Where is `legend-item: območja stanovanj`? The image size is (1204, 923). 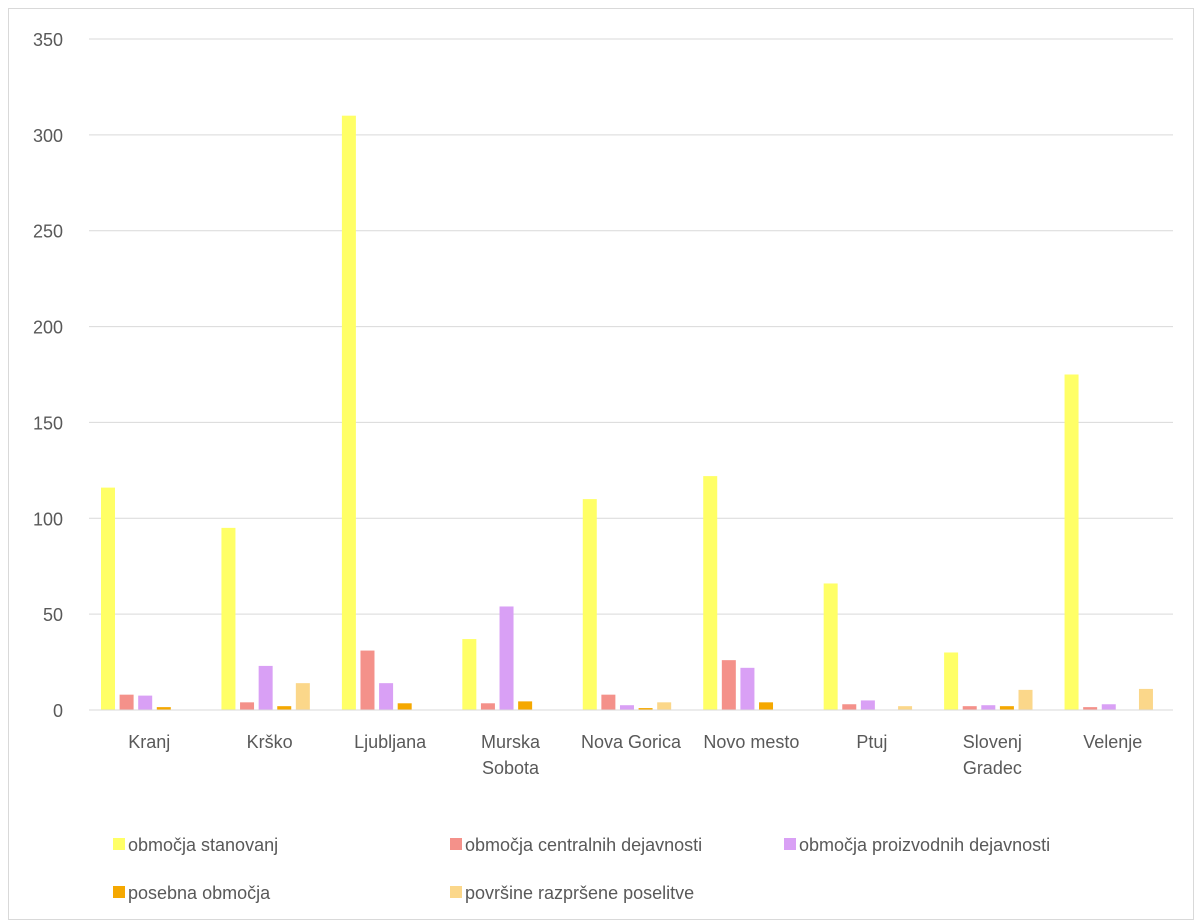
legend-item: območja stanovanj is located at coordinates (195, 845).